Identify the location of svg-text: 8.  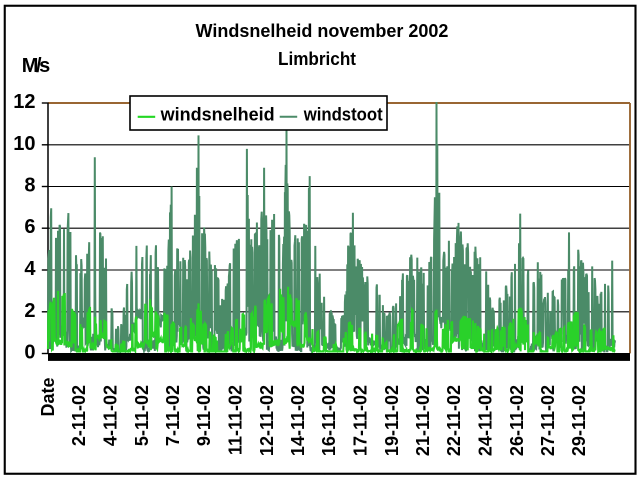
(29, 186).